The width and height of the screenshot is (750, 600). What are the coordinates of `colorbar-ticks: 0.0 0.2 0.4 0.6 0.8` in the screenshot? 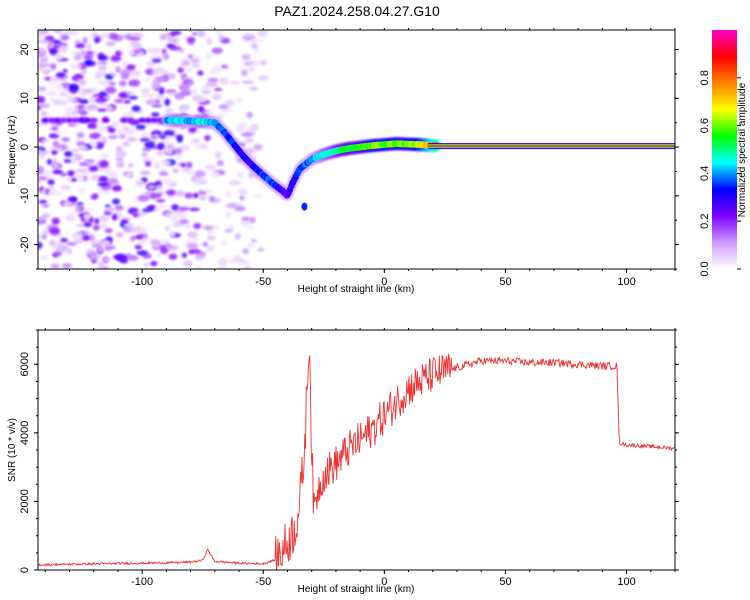 It's located at (720, 173).